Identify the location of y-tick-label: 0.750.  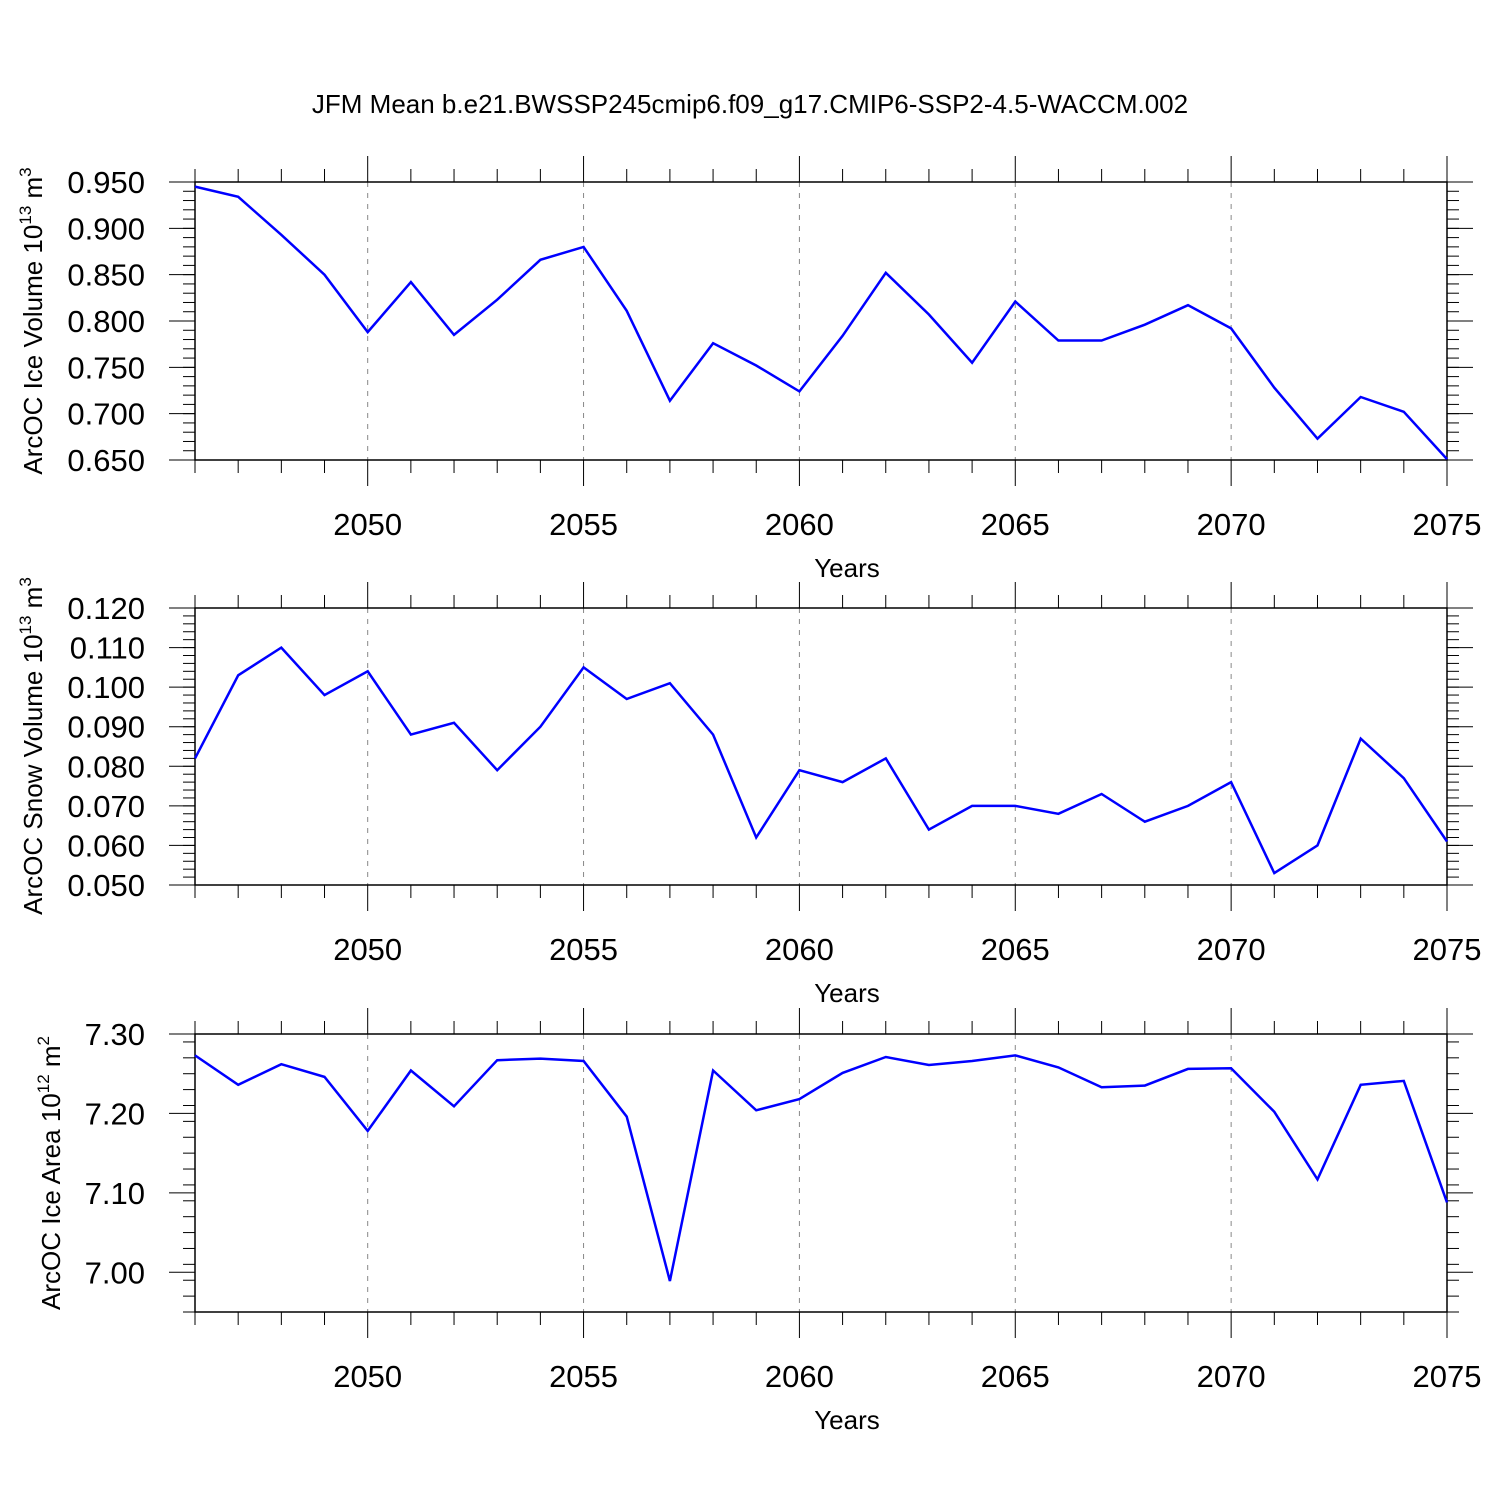
(106, 367).